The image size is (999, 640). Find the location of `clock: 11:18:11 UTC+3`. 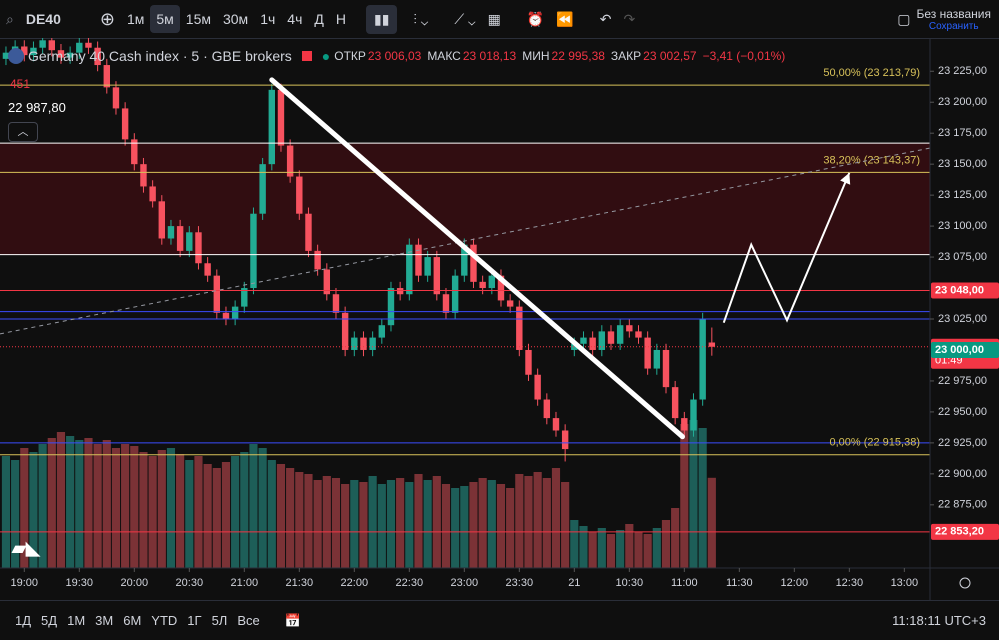

clock: 11:18:11 UTC+3 is located at coordinates (939, 620).